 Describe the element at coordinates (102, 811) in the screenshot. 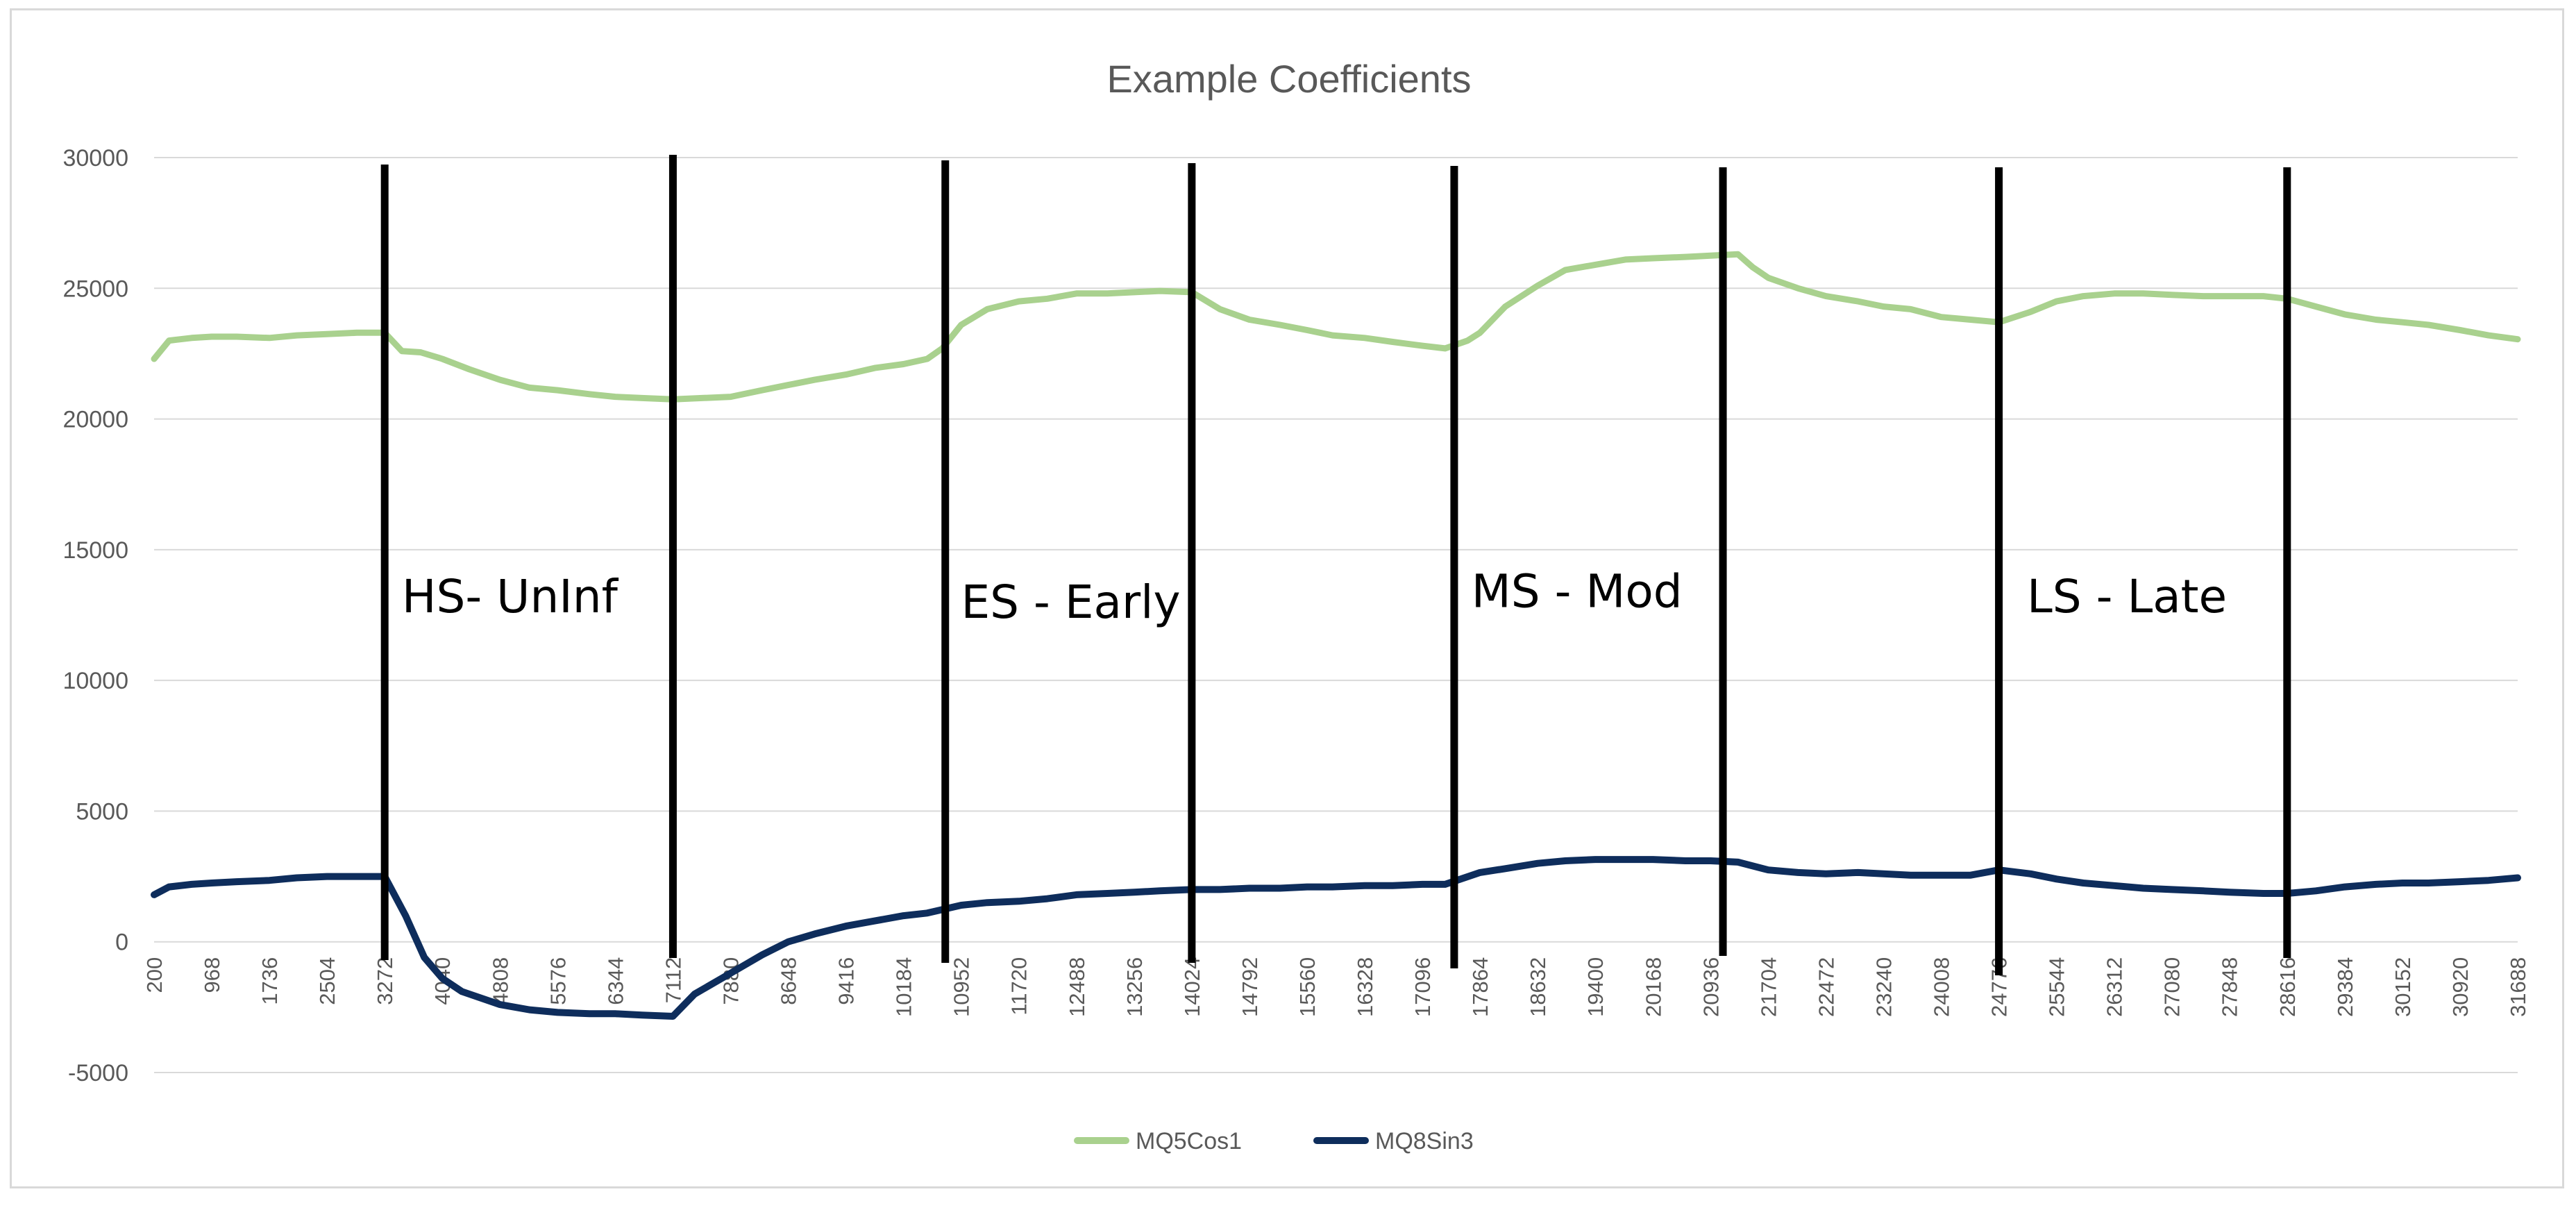

I see `y-tick-label: 5000` at that location.